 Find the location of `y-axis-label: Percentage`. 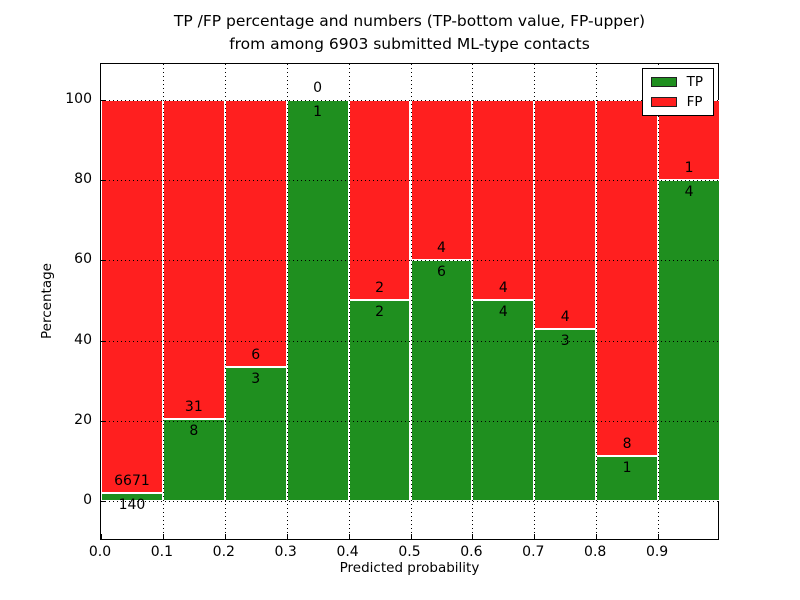

y-axis-label: Percentage is located at coordinates (47, 301).